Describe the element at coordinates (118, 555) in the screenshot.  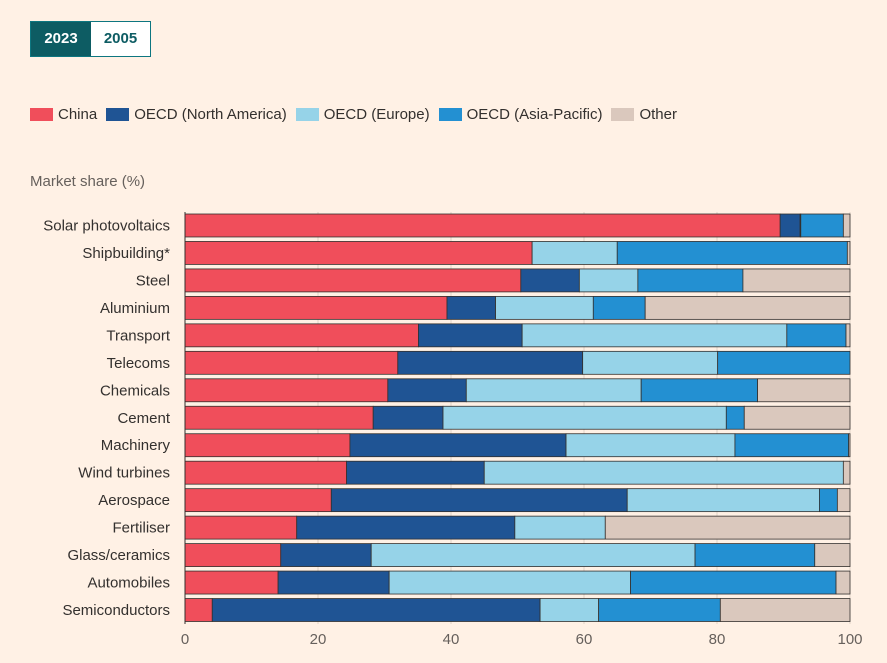
I see `category-label: Glass/ceramics` at that location.